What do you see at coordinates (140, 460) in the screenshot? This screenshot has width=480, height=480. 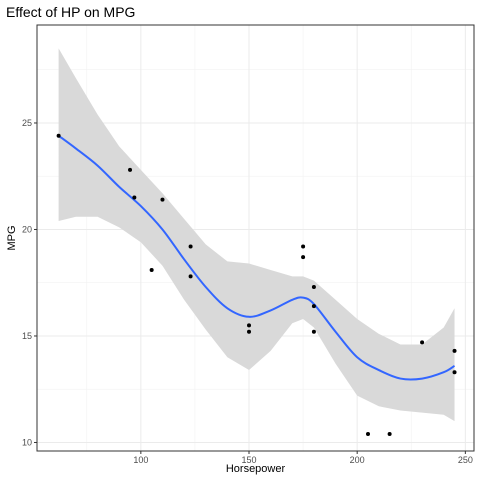 I see `x-tick-label: 100` at bounding box center [140, 460].